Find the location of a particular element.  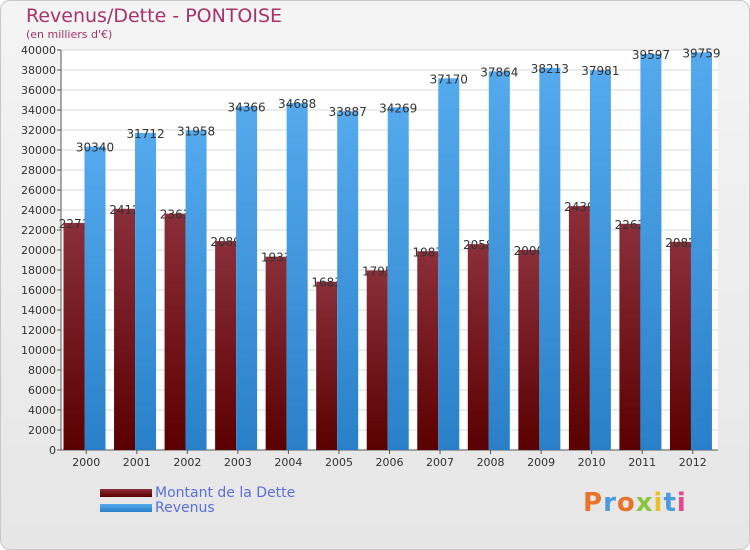

y-tick-label: 20000 is located at coordinates (38, 250).